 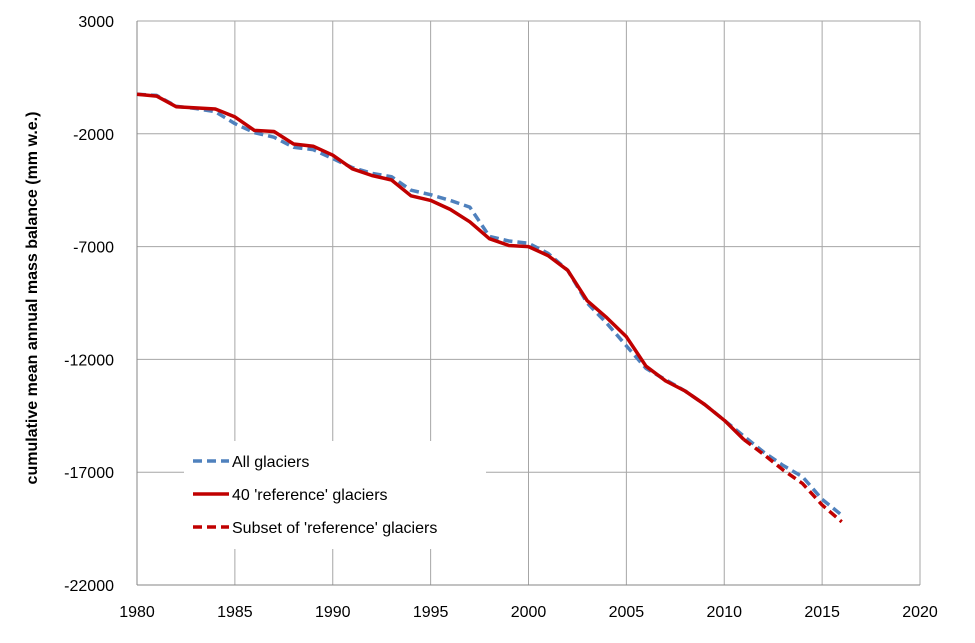 I want to click on legend-box, so click(x=335, y=495).